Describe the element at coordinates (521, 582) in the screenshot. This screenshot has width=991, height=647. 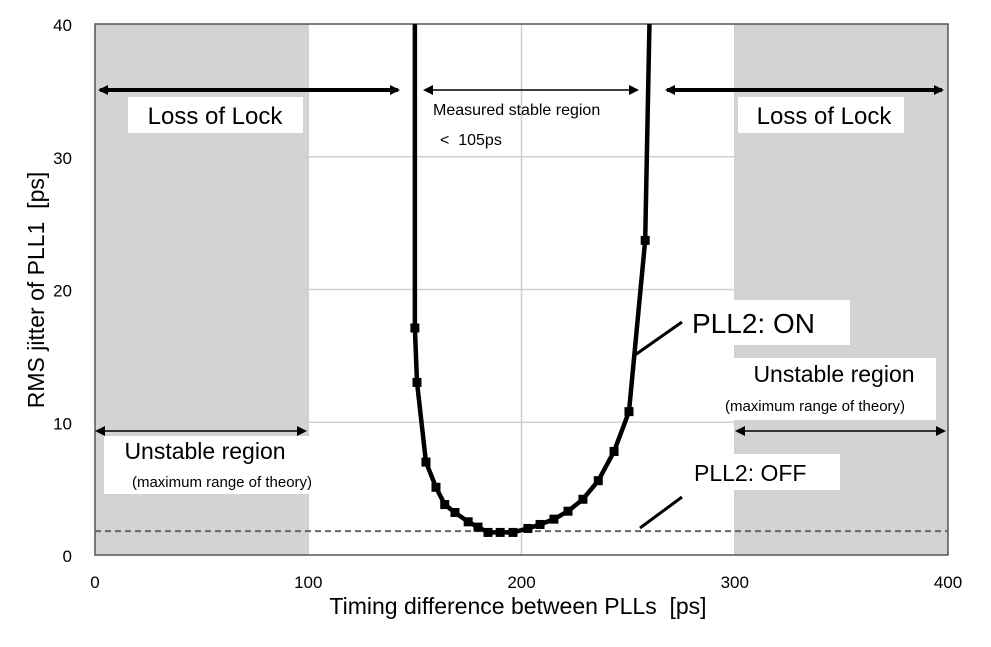
I see `x-tick-label: 200` at that location.